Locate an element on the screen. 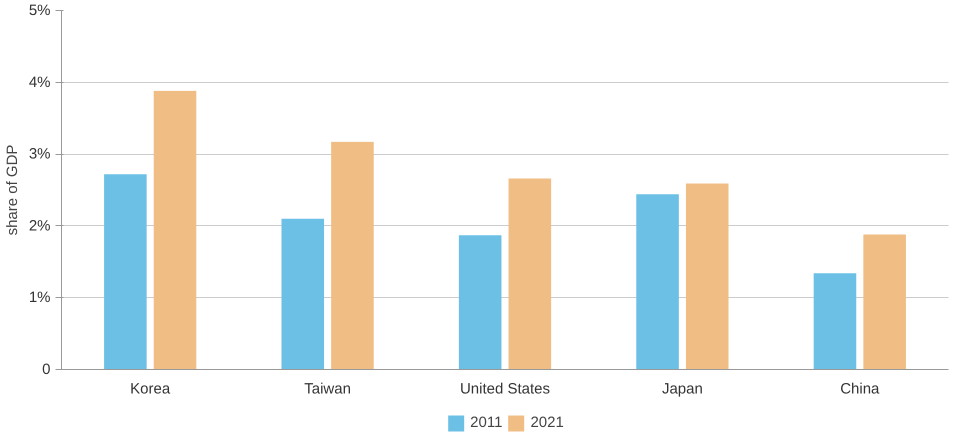  y-tick-label: 1% is located at coordinates (39, 297).